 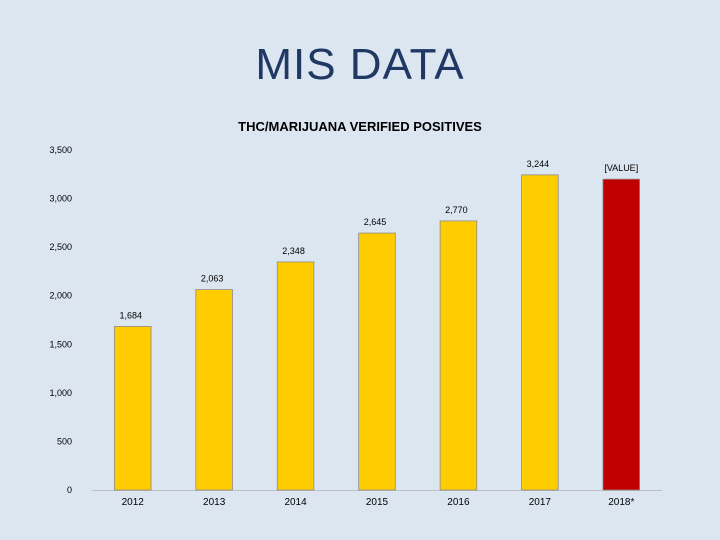 I want to click on x-tick-label: 2018*, so click(x=621, y=502).